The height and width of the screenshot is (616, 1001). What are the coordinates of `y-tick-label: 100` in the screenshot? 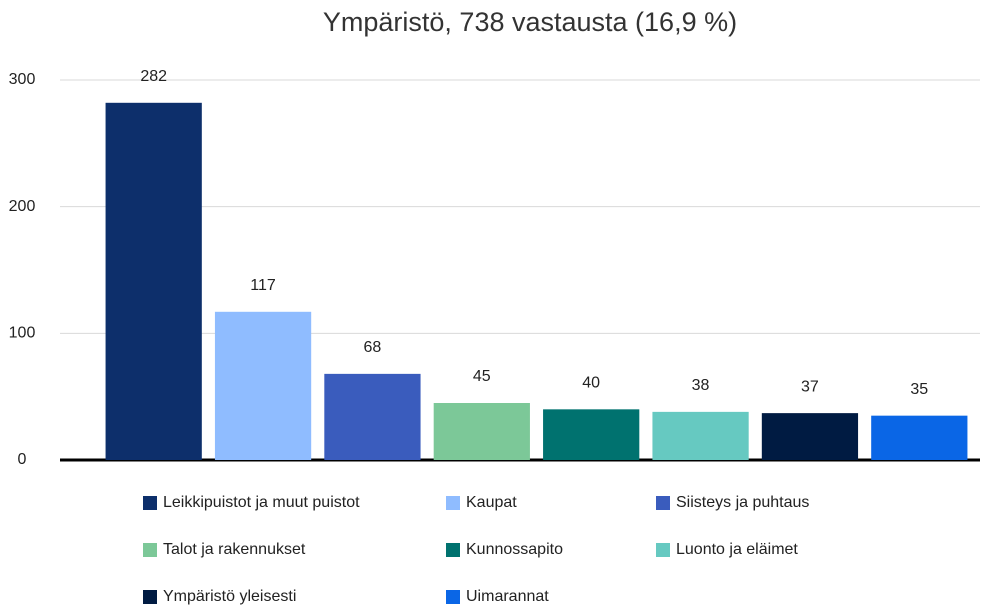 It's located at (22, 333).